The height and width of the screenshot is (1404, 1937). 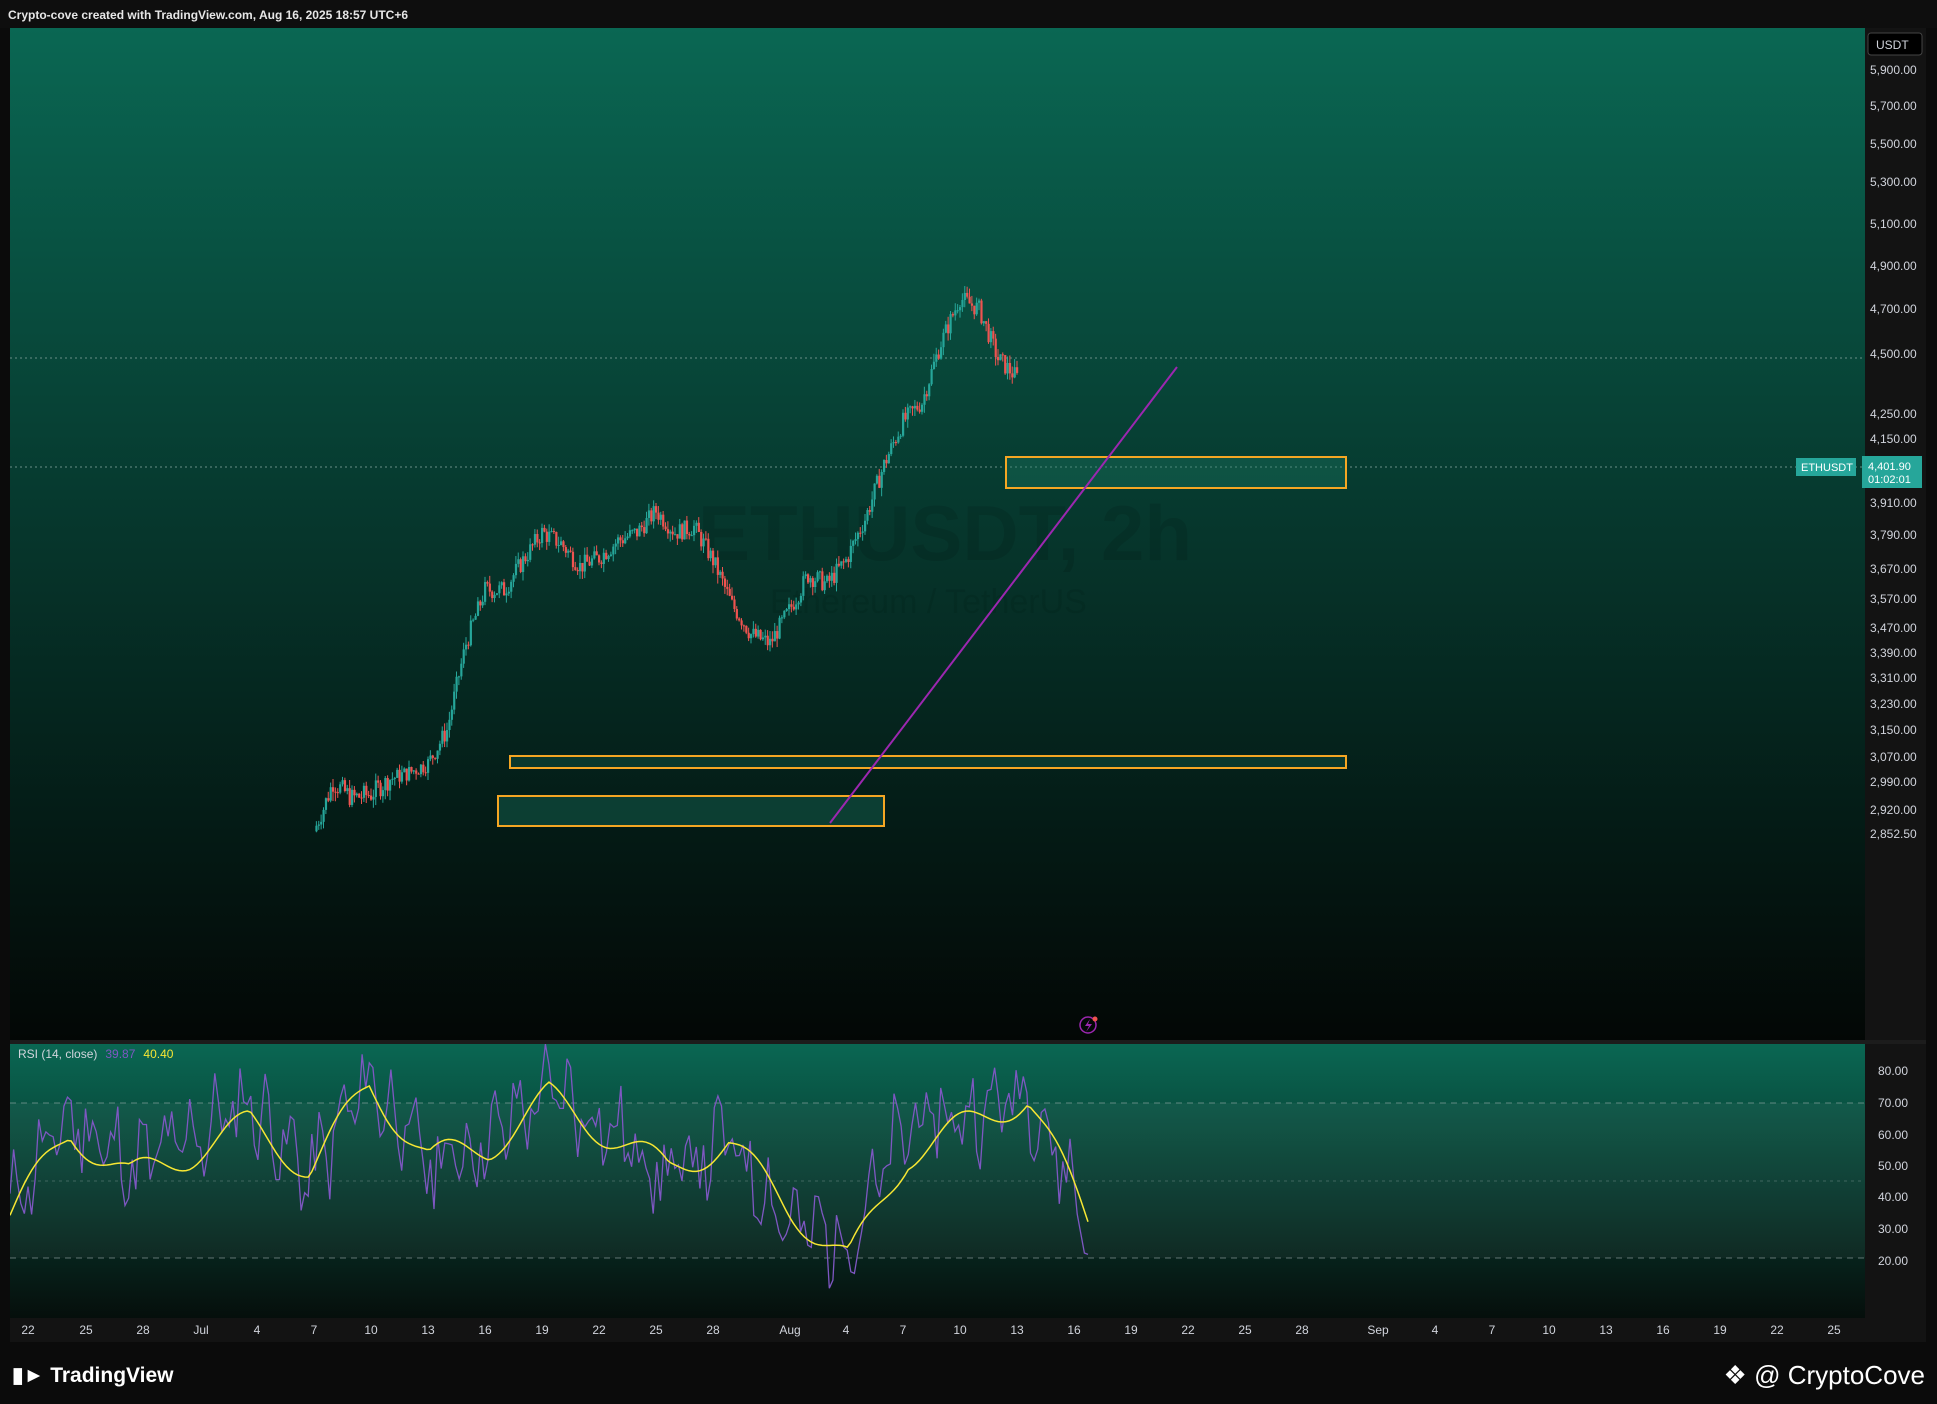 What do you see at coordinates (1893, 704) in the screenshot?
I see `price-tick-label: 3,230.00` at bounding box center [1893, 704].